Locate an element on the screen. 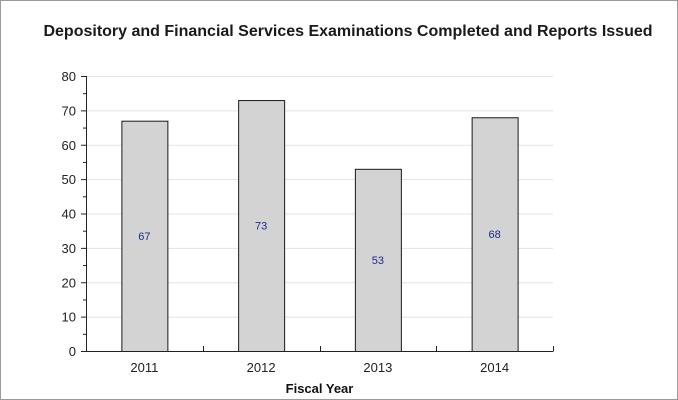  y-tick-label: 20 is located at coordinates (69, 282).